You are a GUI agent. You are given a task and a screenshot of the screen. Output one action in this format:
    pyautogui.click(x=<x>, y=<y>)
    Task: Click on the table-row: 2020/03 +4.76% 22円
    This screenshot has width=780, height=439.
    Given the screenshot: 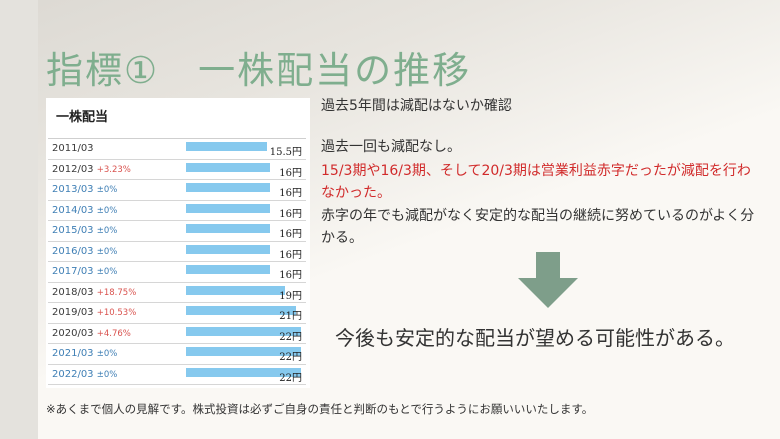 What is the action you would take?
    pyautogui.click(x=177, y=334)
    